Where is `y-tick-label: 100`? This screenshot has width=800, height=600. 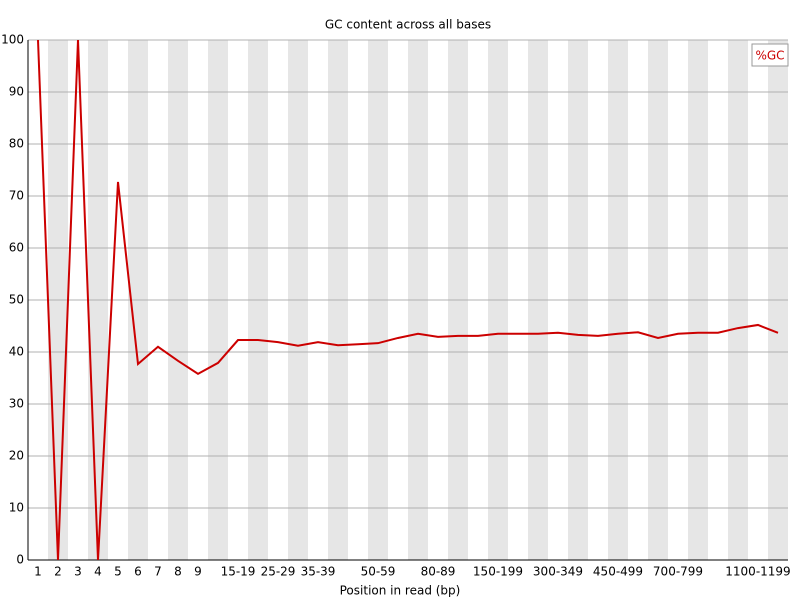
y-tick-label: 100 is located at coordinates (12, 40).